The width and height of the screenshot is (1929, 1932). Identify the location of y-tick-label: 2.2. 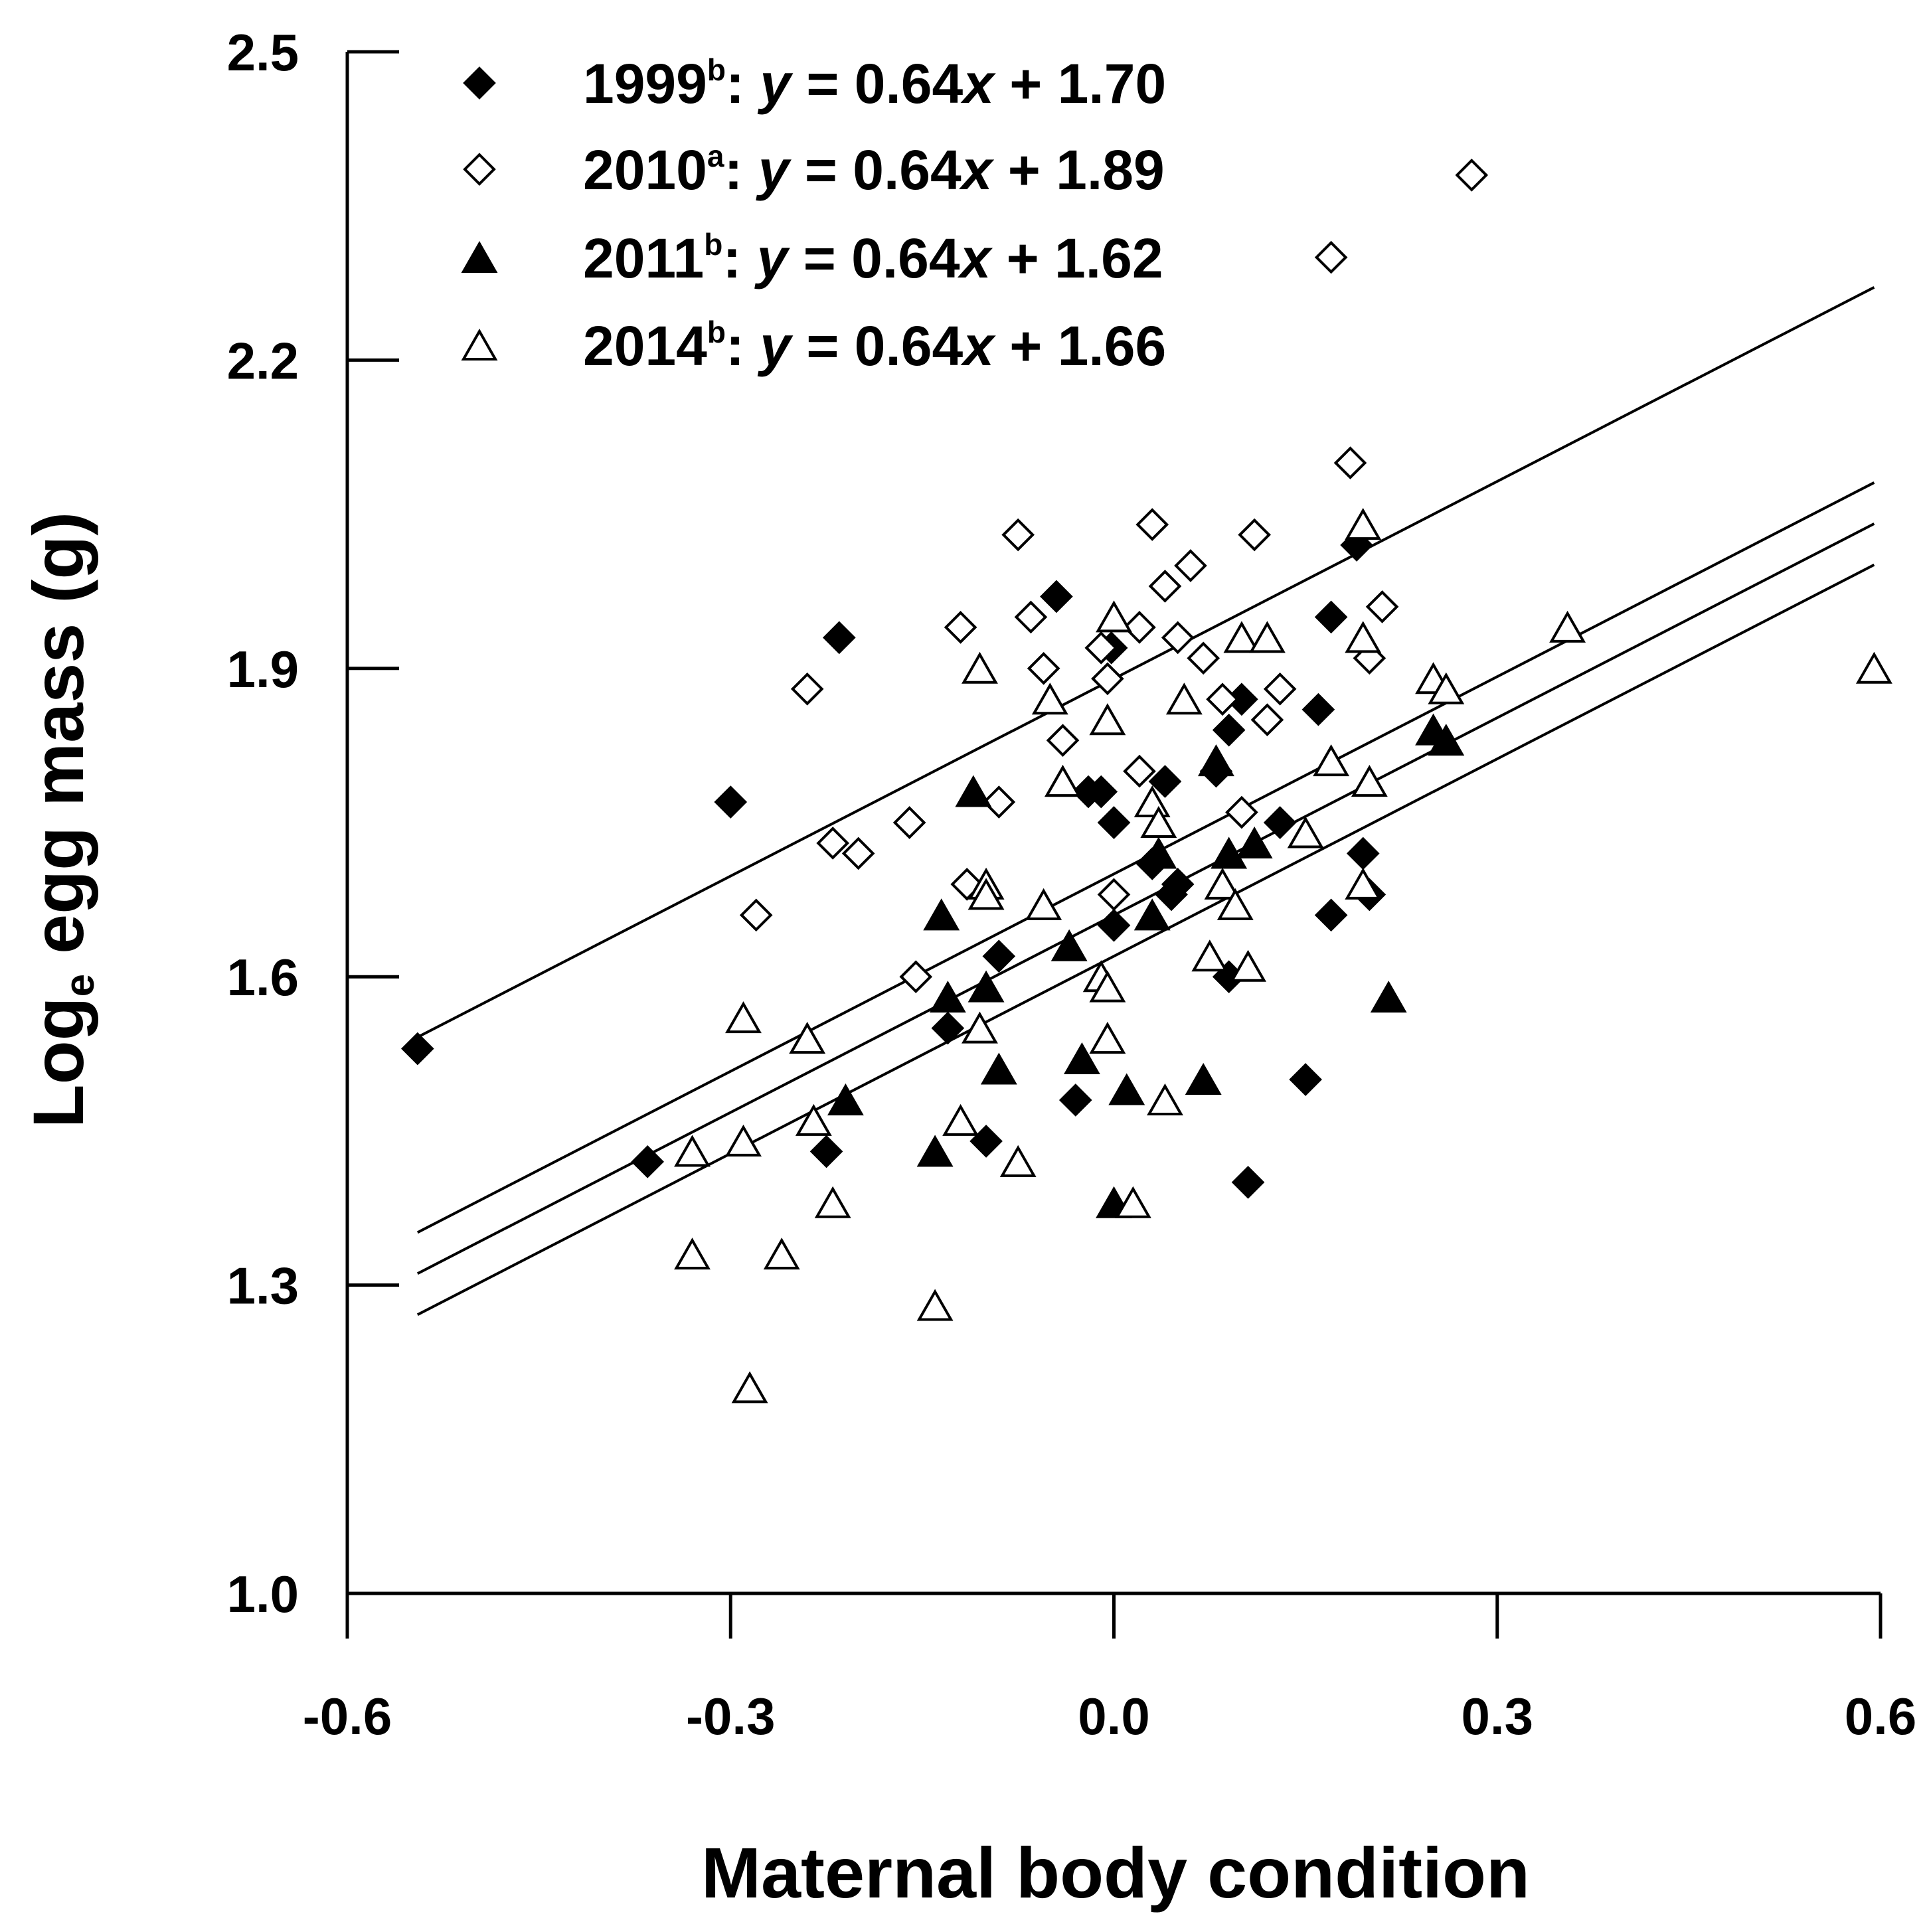
(263, 360).